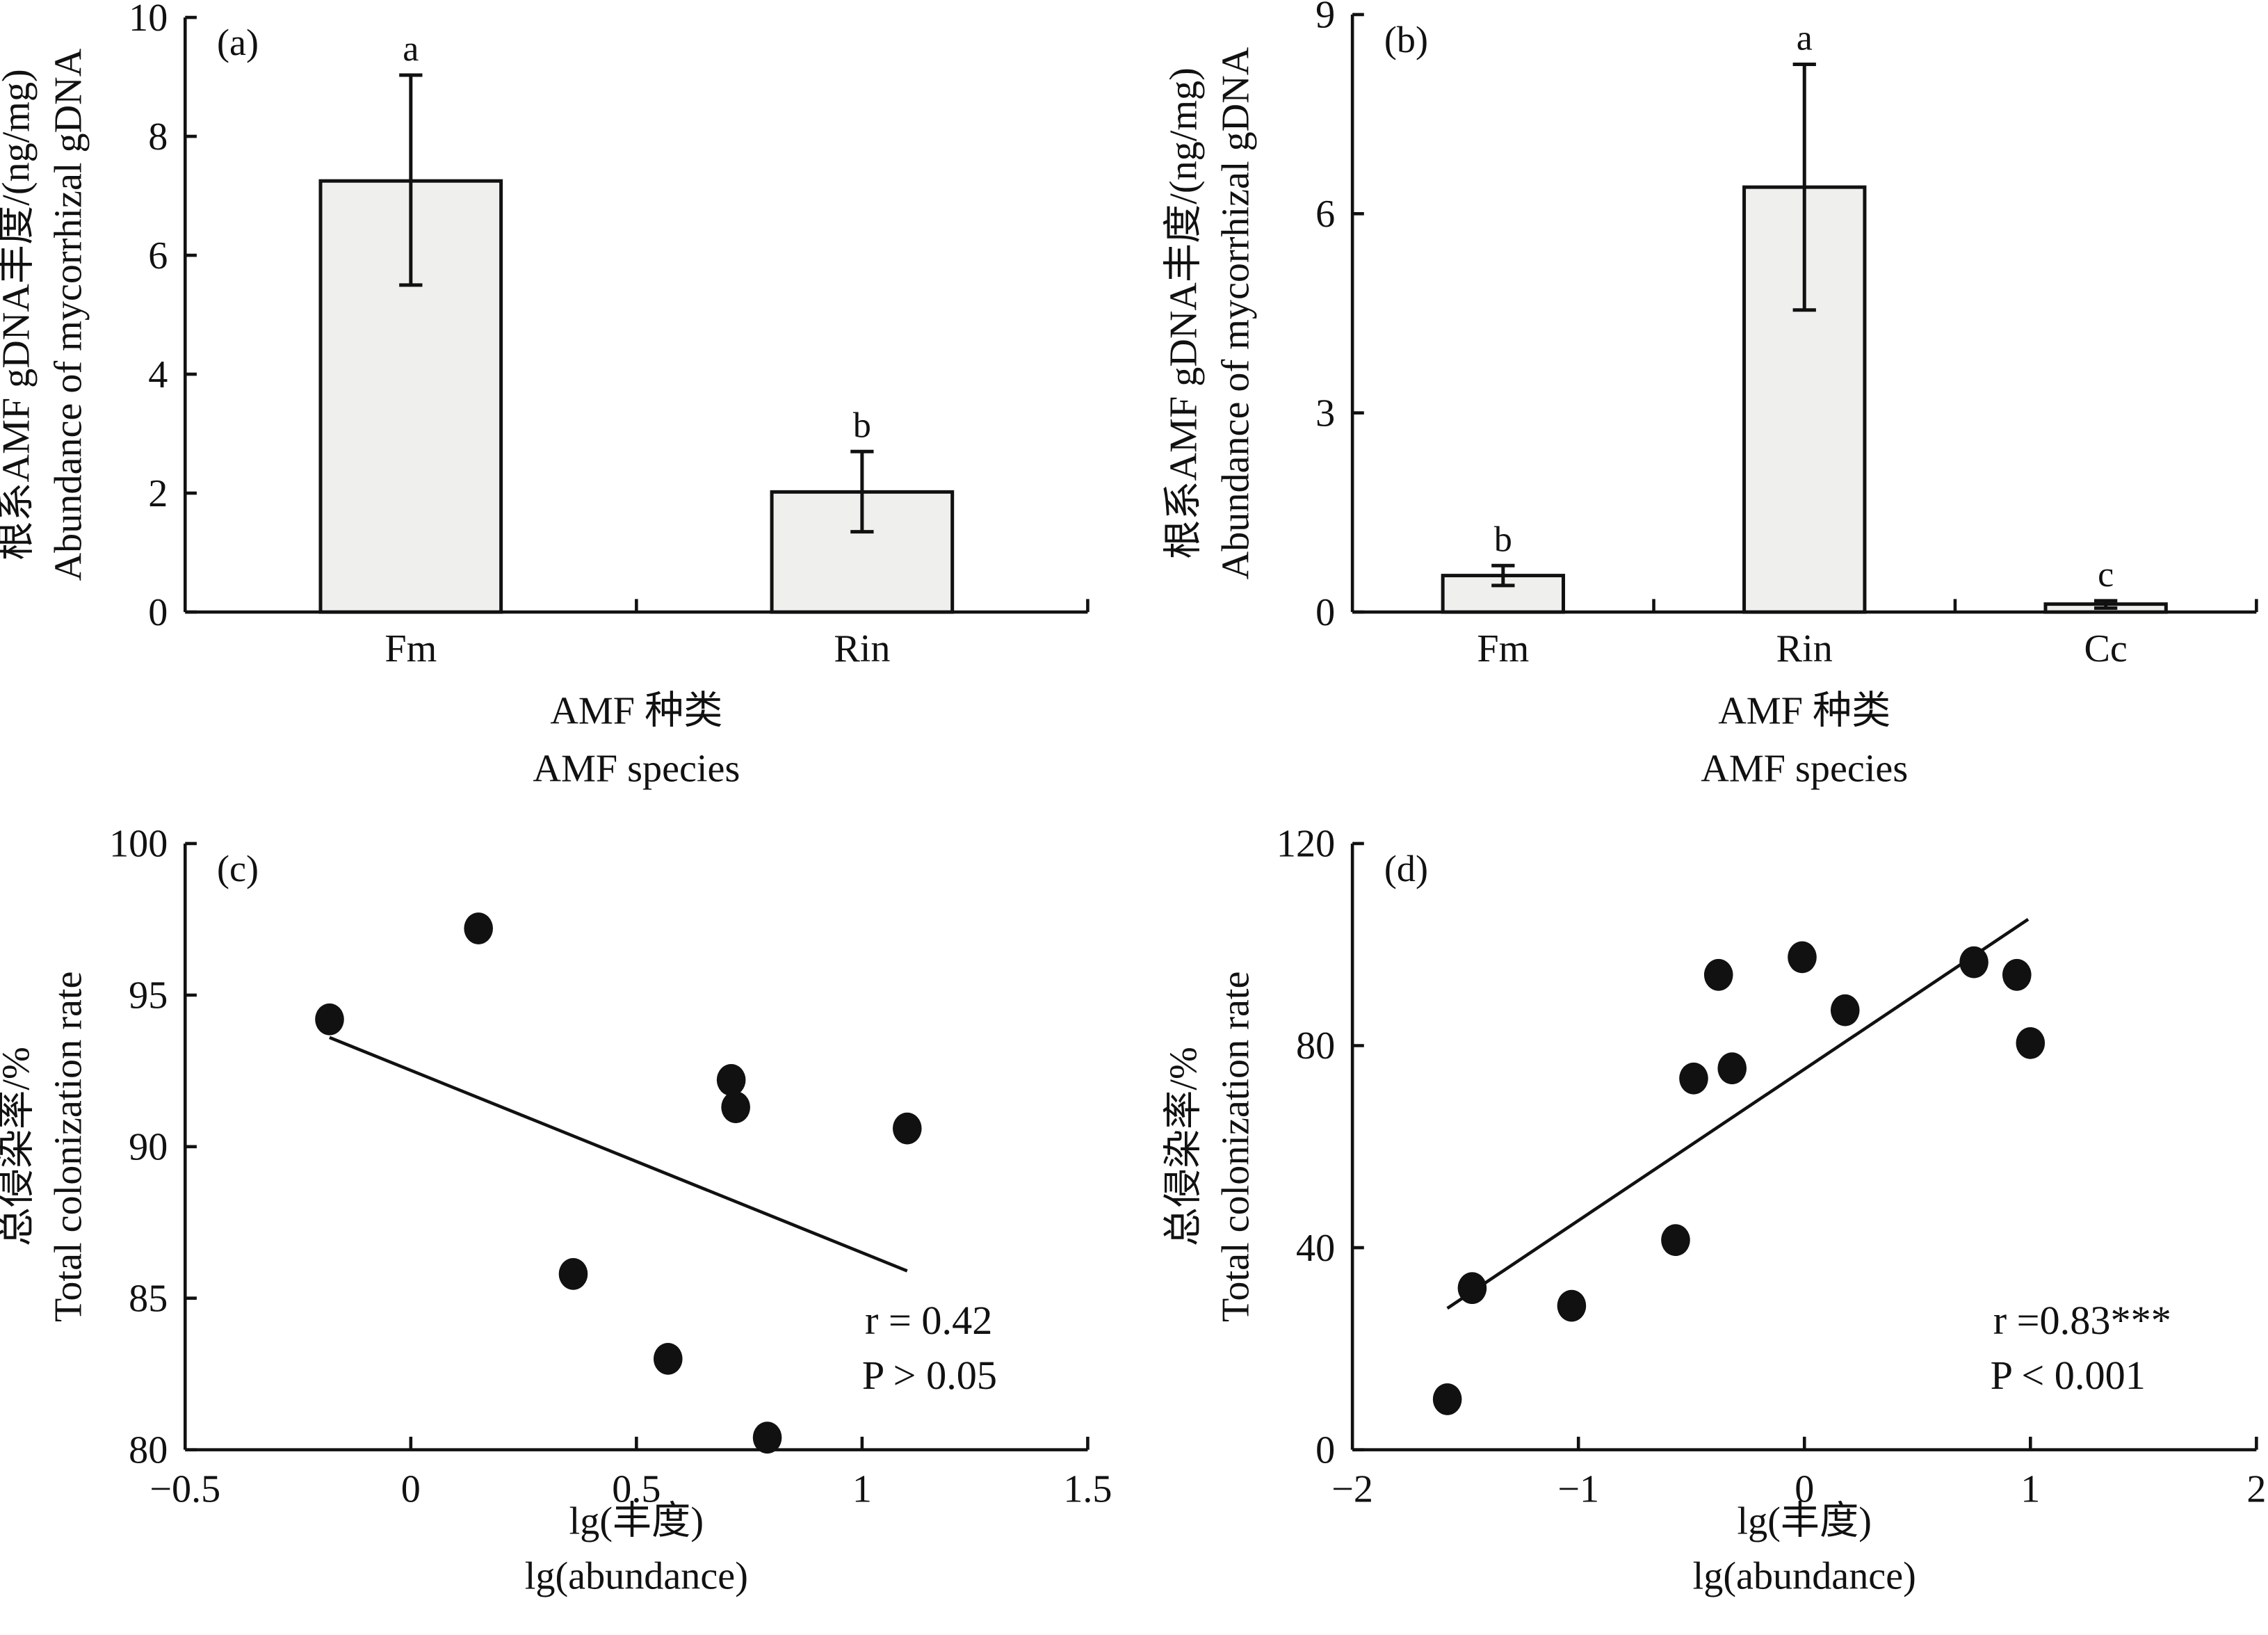  What do you see at coordinates (158, 137) in the screenshot?
I see `y-tick-label: 8` at bounding box center [158, 137].